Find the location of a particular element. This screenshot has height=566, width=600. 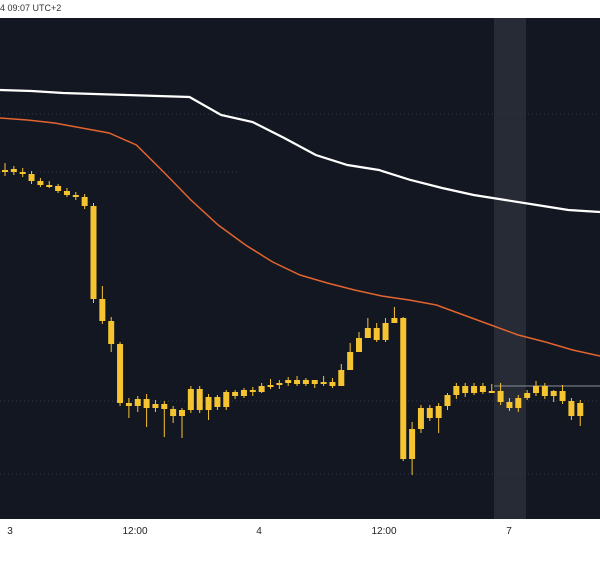

time-tick: 7 is located at coordinates (509, 531).